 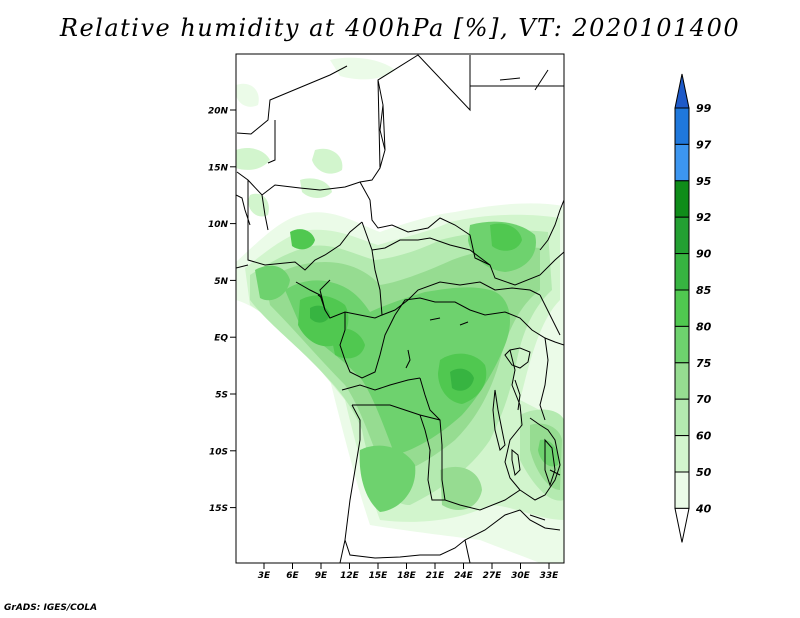 What do you see at coordinates (704, 217) in the screenshot?
I see `colorbar-label: 92` at bounding box center [704, 217].